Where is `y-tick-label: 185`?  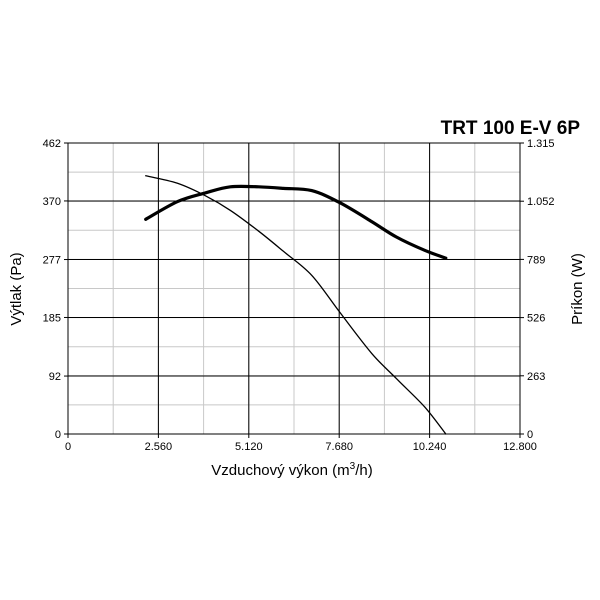 y-tick-label: 185 is located at coordinates (52, 318).